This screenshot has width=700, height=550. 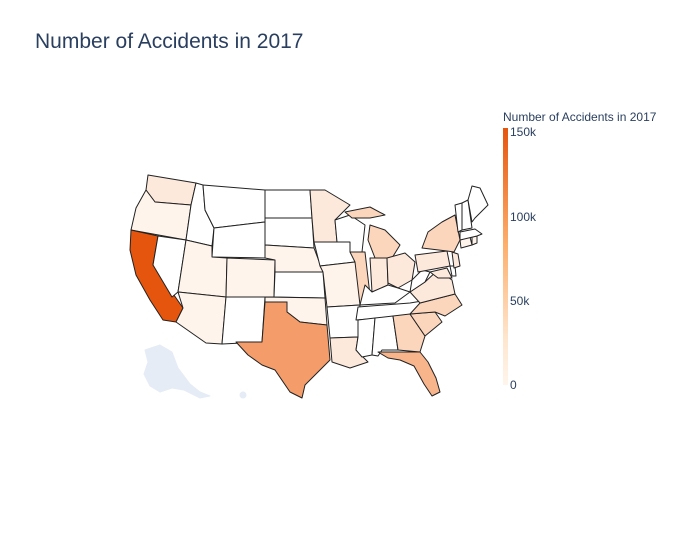 I want to click on state-fl, so click(x=409, y=374).